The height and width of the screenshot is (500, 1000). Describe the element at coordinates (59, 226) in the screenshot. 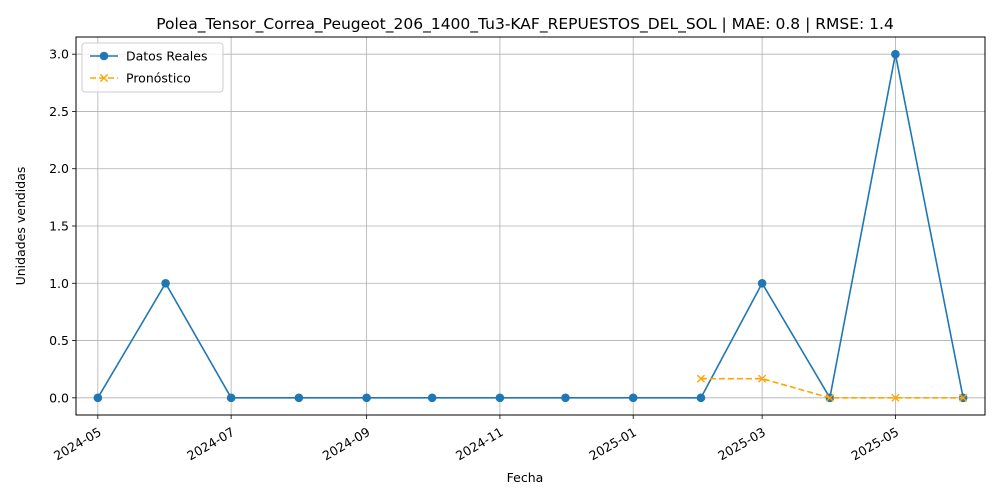

I see `y-tick-label: 1.5` at that location.